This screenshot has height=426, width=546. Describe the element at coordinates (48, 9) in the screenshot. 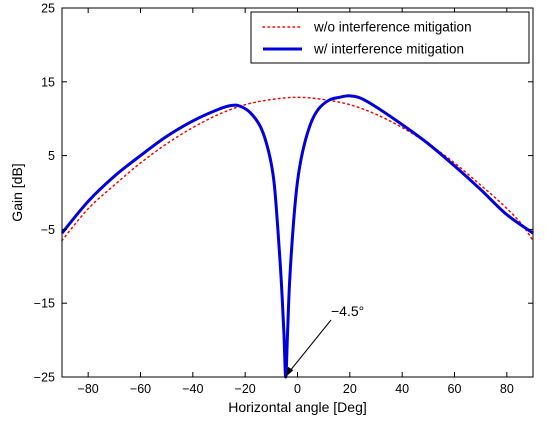

I see `y-tick-label: 25` at that location.